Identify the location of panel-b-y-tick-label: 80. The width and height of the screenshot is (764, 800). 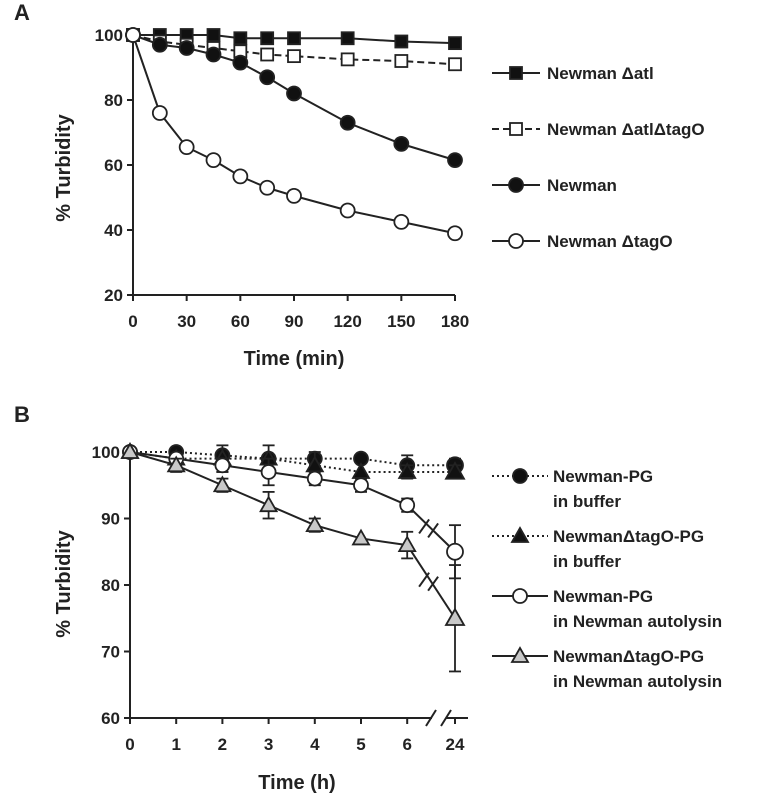
(110, 585).